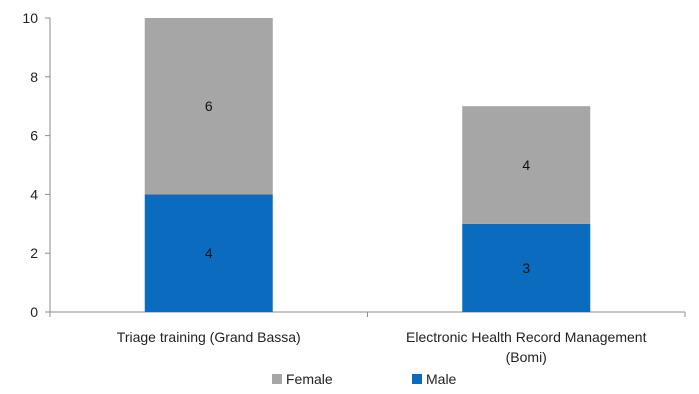 This screenshot has width=699, height=394. Describe the element at coordinates (34, 194) in the screenshot. I see `y-tick-label: 4` at that location.